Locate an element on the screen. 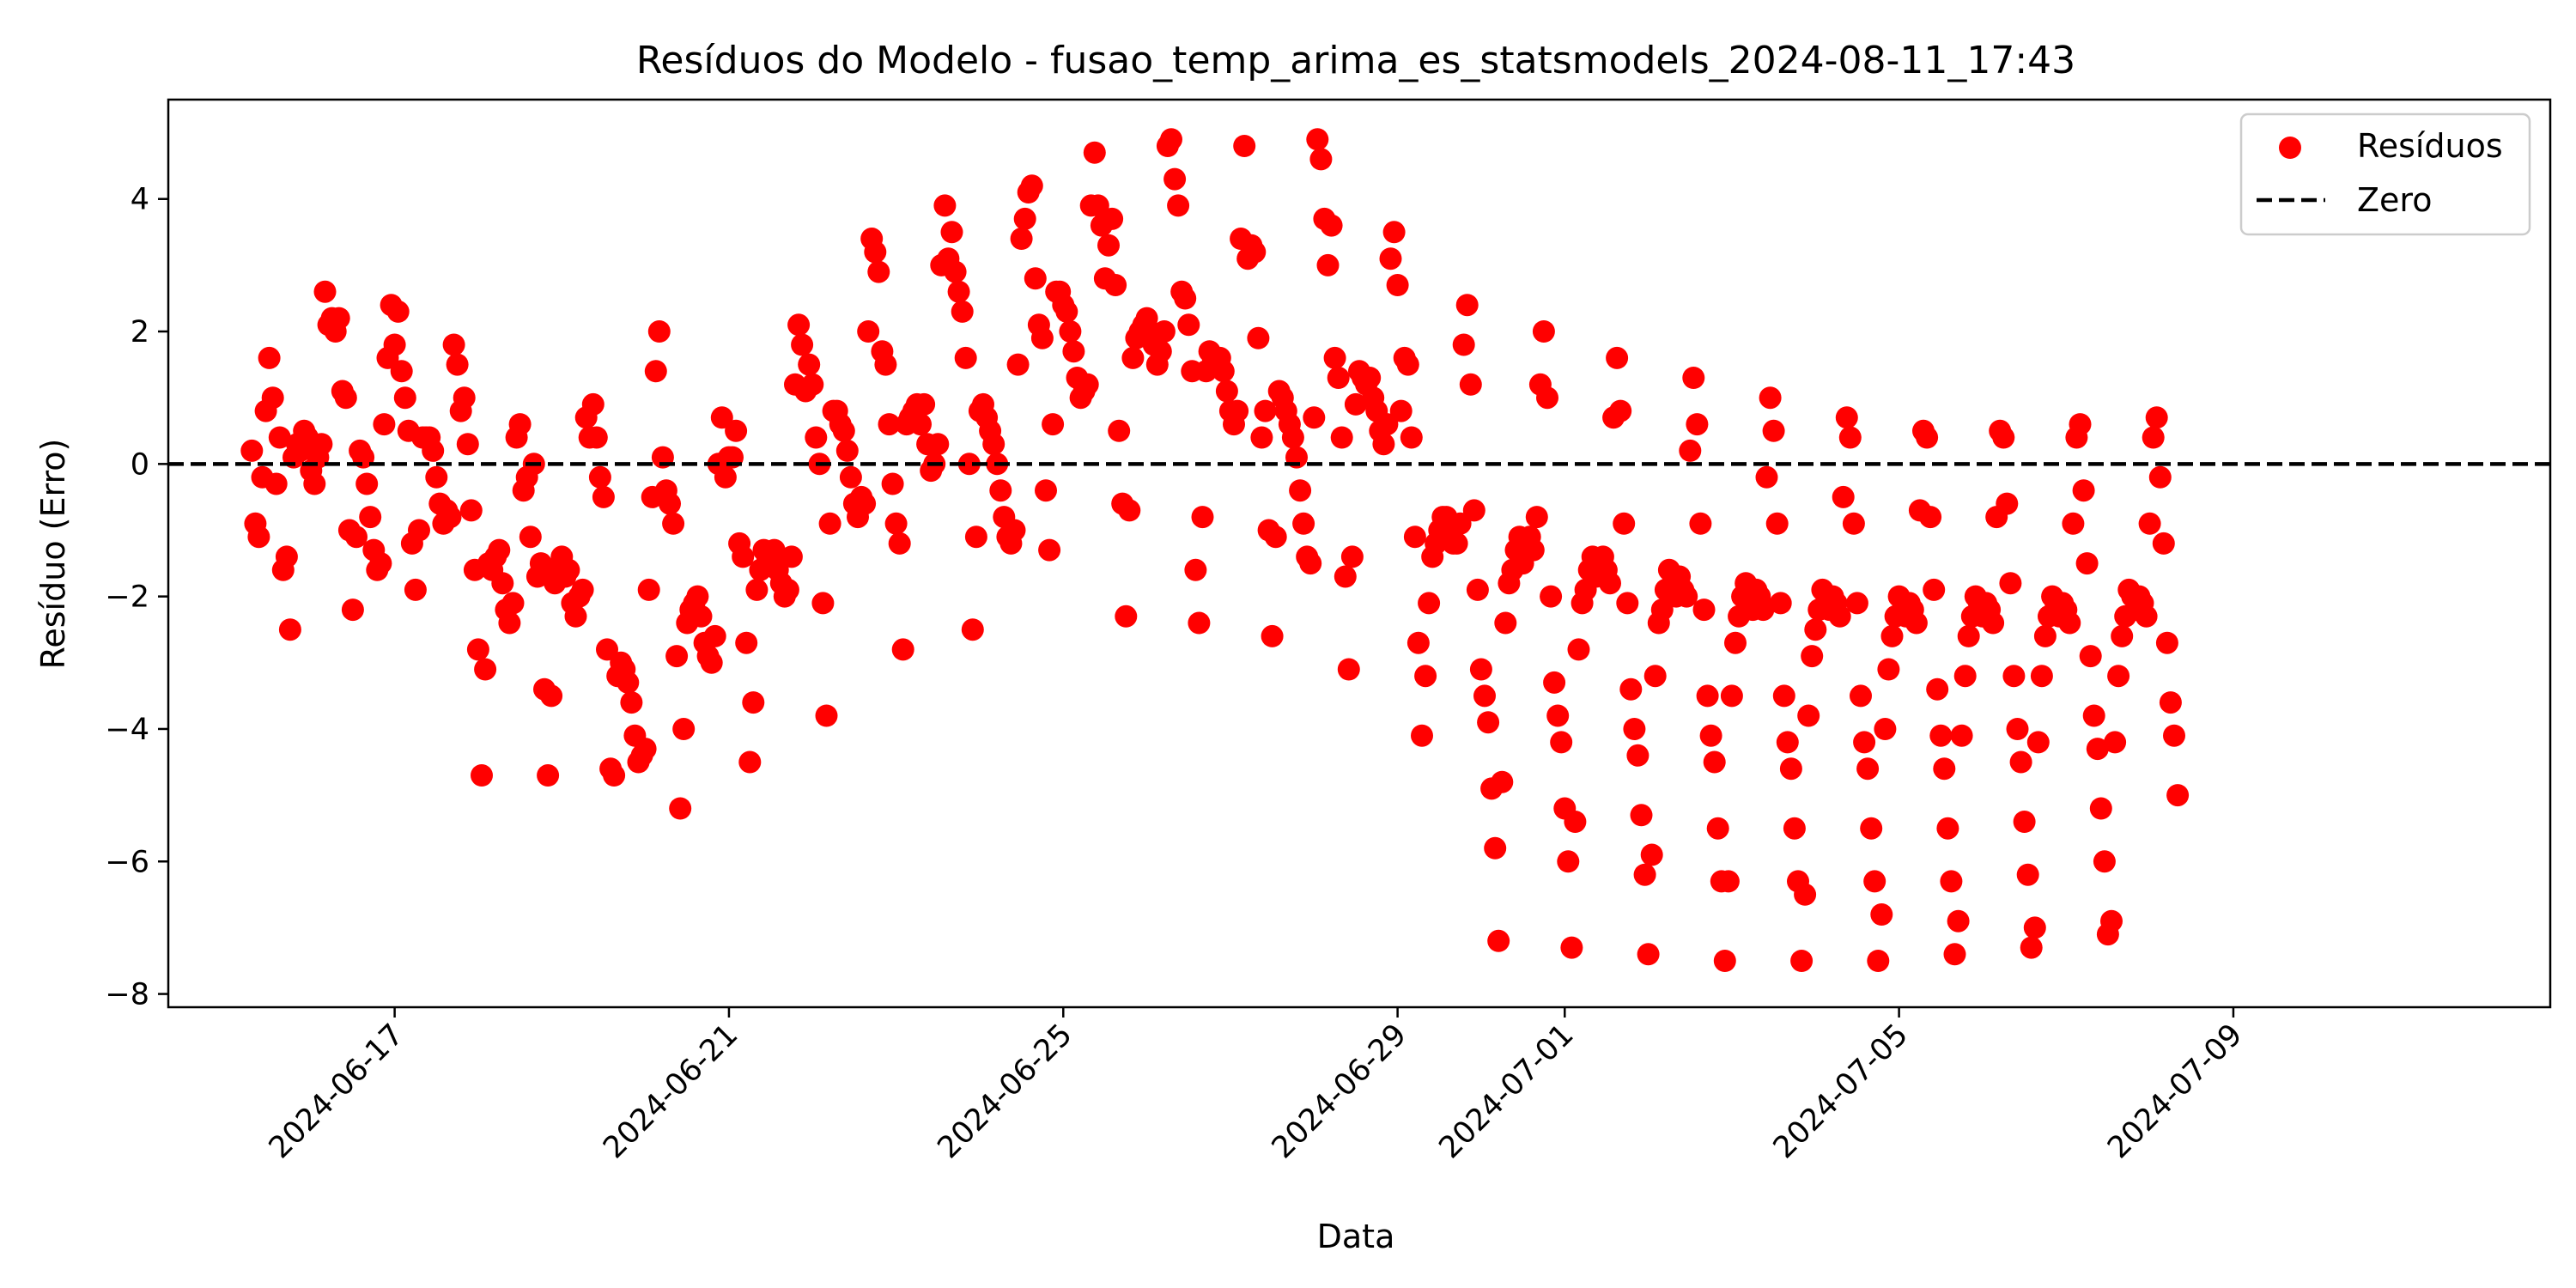  x-axis-label: Data is located at coordinates (1356, 1236).